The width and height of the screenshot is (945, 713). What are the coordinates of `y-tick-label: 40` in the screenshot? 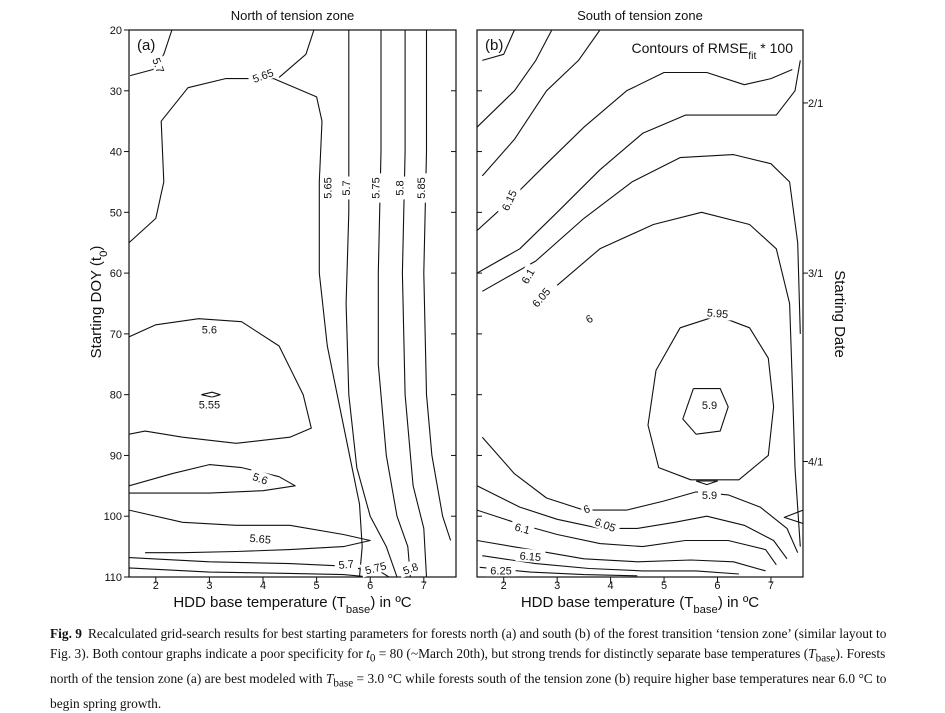 It's located at (116, 153).